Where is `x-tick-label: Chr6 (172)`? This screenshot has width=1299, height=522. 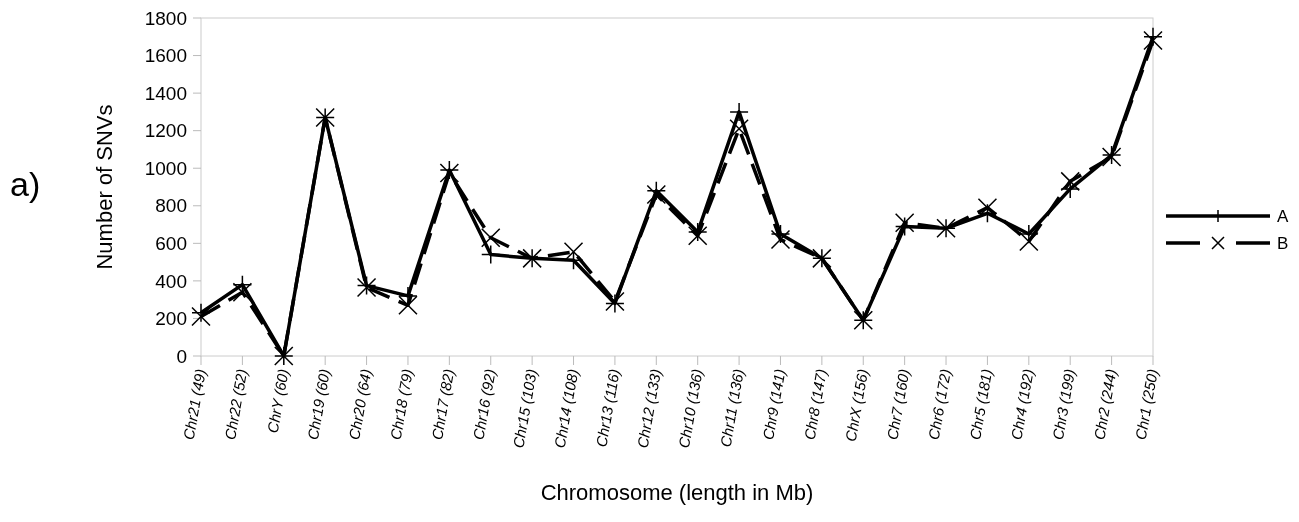
x-tick-label: Chr6 (172) is located at coordinates (939, 404).